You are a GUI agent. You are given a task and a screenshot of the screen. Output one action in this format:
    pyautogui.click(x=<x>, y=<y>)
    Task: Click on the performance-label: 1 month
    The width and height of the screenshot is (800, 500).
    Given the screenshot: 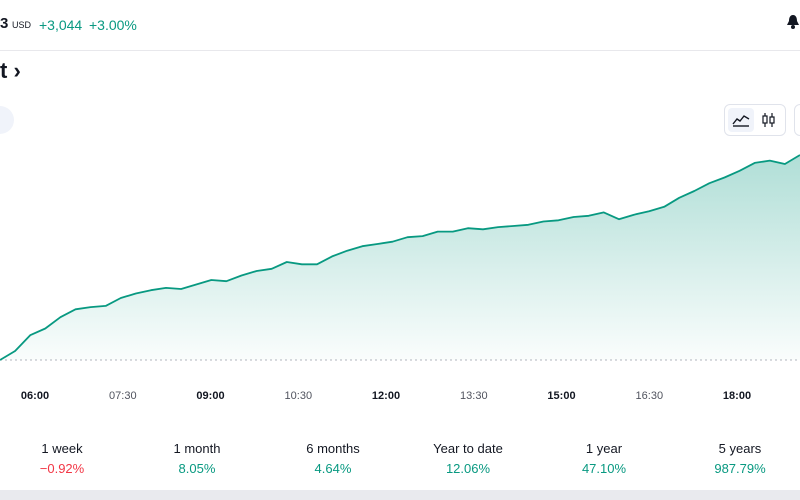 What is the action you would take?
    pyautogui.click(x=197, y=448)
    